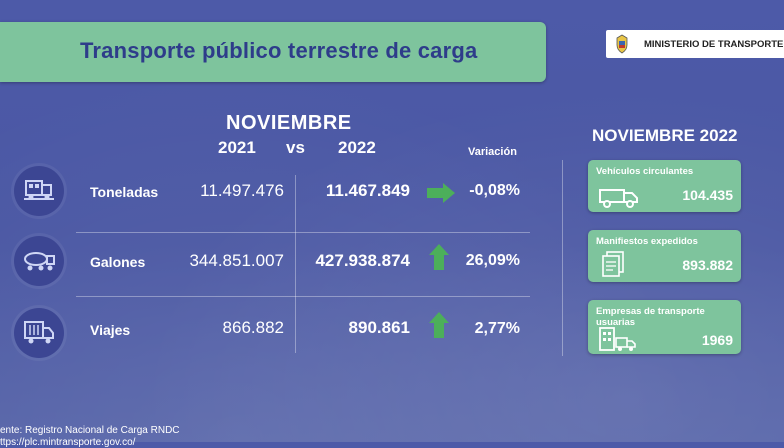 Image resolution: width=784 pixels, height=448 pixels. What do you see at coordinates (357, 147) in the screenshot?
I see `year-b: 2022` at bounding box center [357, 147].